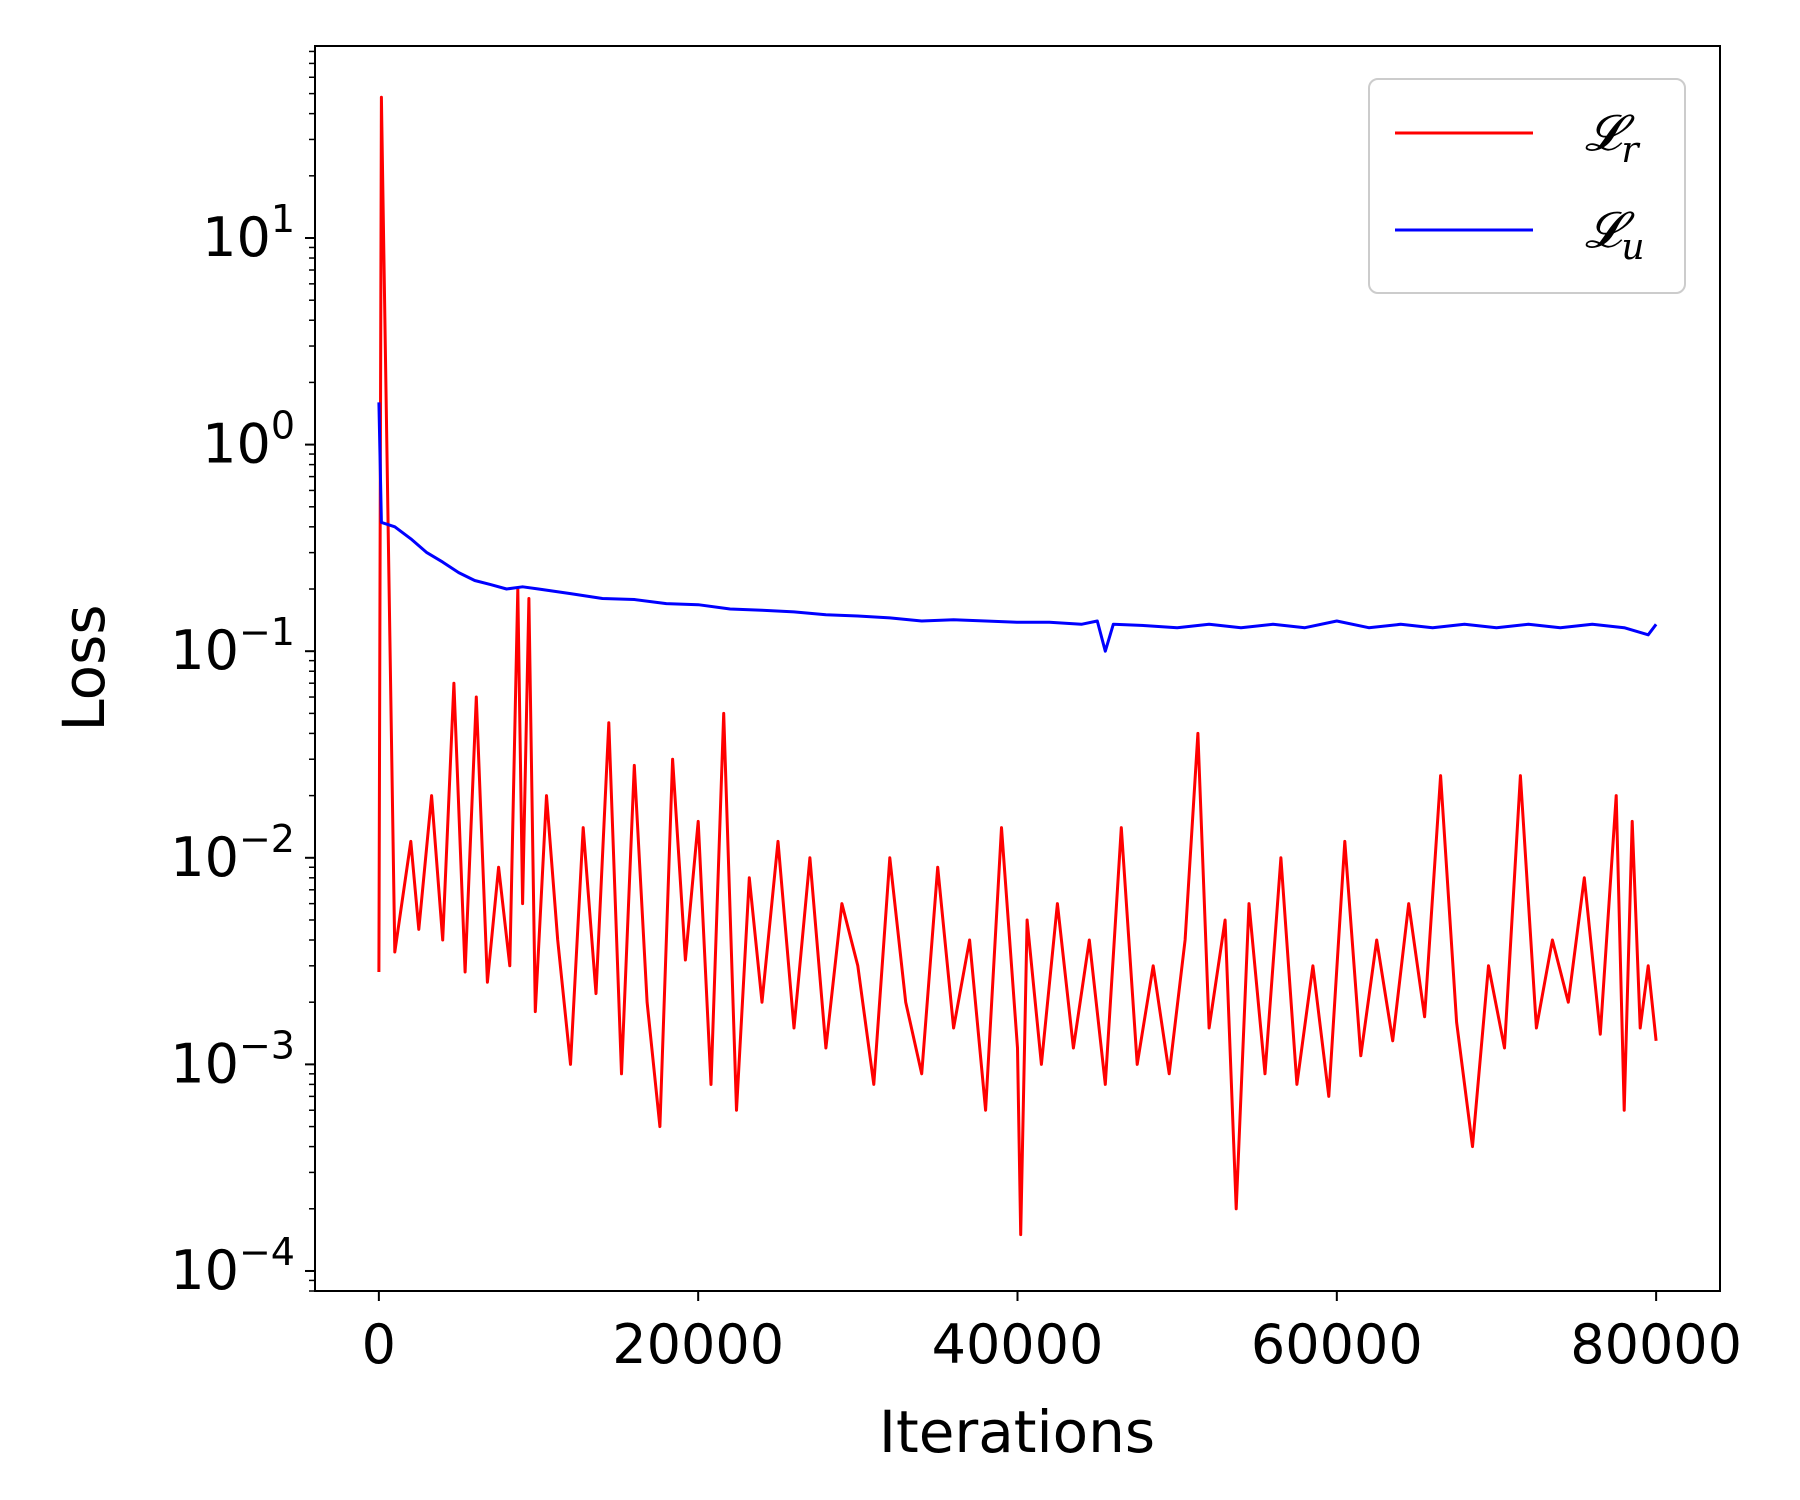 This screenshot has width=1800, height=1500. Describe the element at coordinates (232, 1059) in the screenshot. I see `y-tick-label: 10⁻³` at that location.